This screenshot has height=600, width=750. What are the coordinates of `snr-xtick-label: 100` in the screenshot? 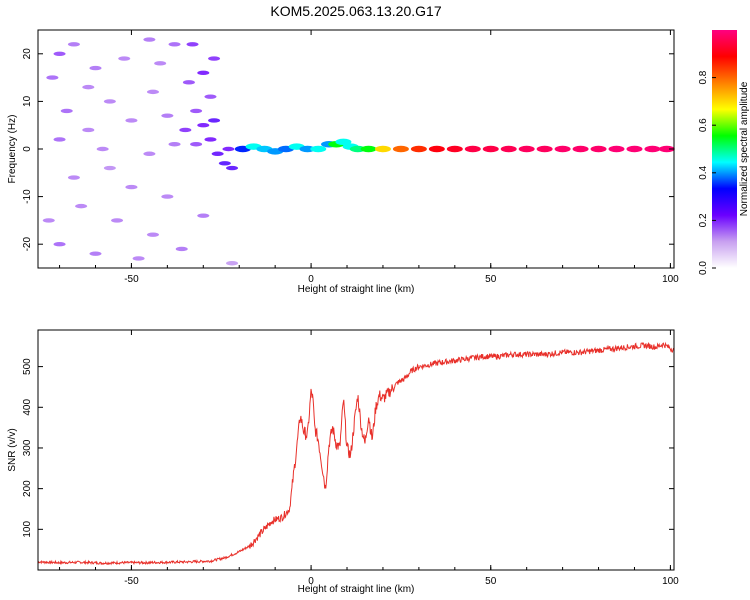 It's located at (670, 581).